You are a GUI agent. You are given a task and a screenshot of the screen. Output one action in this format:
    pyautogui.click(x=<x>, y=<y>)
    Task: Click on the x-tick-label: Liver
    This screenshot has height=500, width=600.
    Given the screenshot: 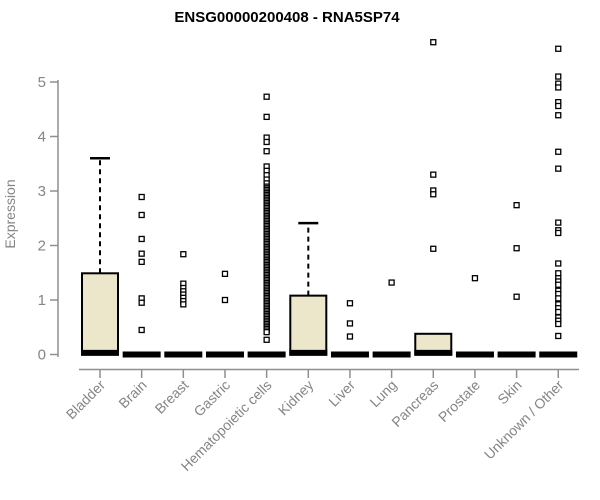 What is the action you would take?
    pyautogui.click(x=341, y=393)
    